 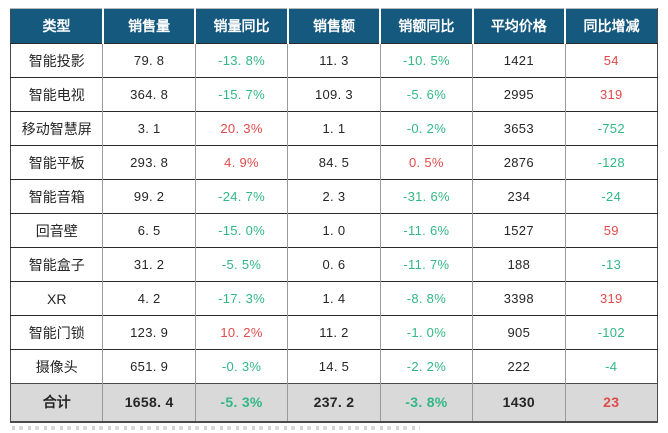 I want to click on table-cell: -0. 3%, so click(x=241, y=366).